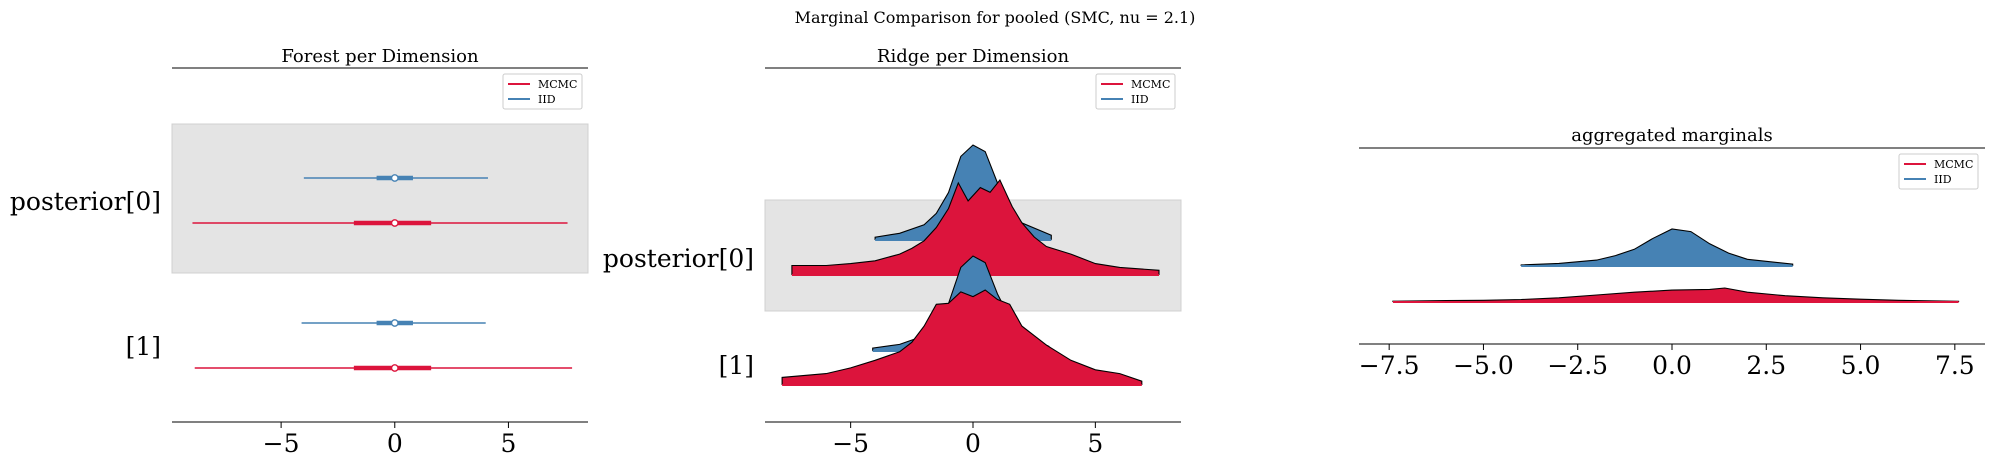 The width and height of the screenshot is (1990, 465). What do you see at coordinates (1483, 365) in the screenshot?
I see `x-tick-label: −5.0` at bounding box center [1483, 365].